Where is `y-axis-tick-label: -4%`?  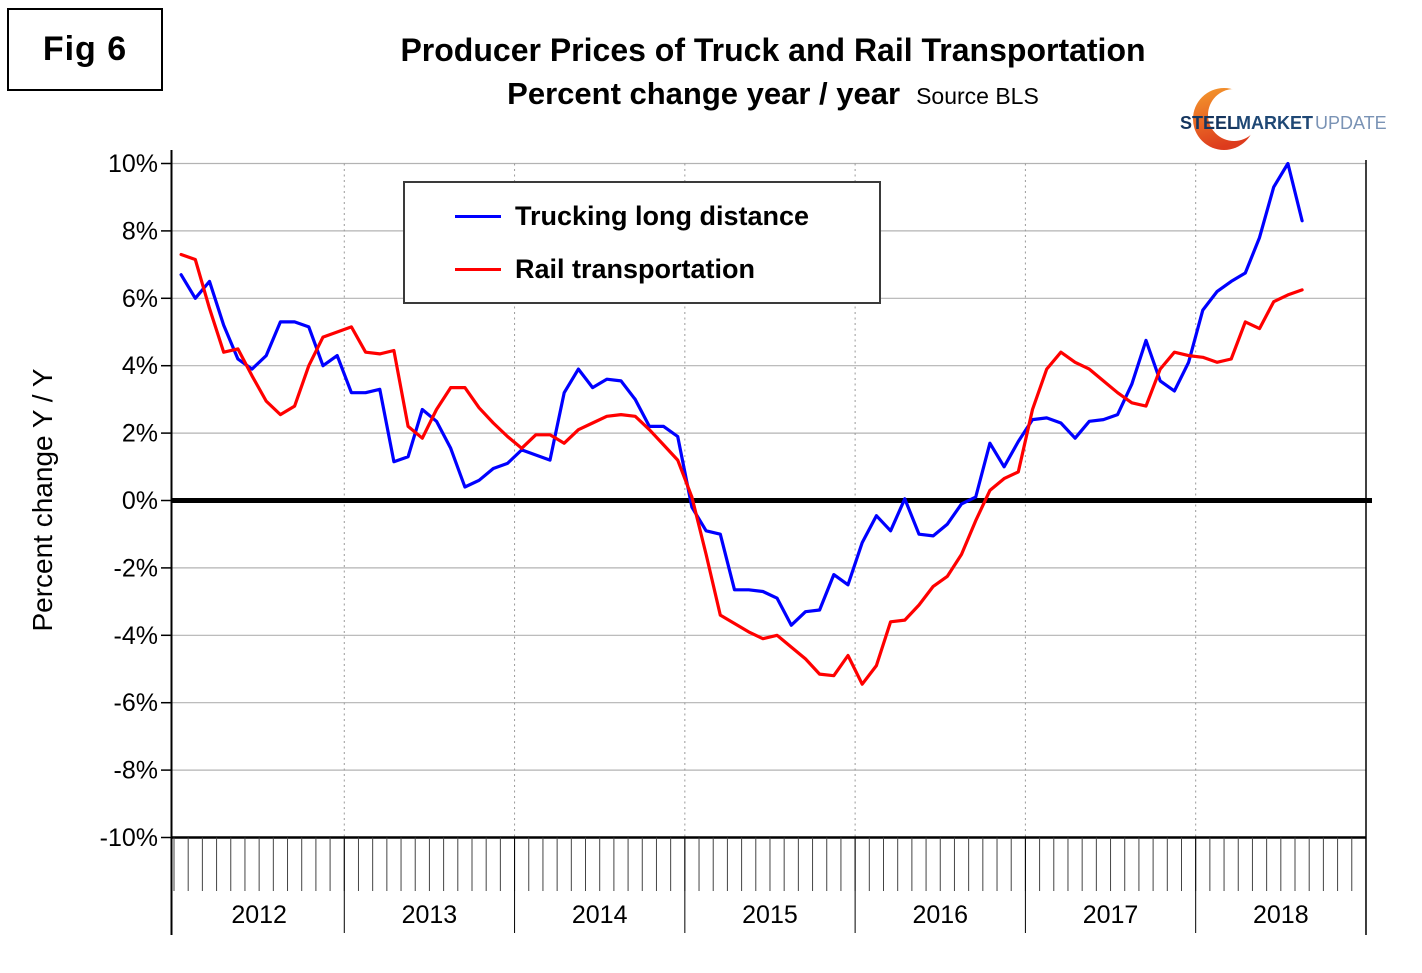 y-axis-tick-label: -4% is located at coordinates (136, 636).